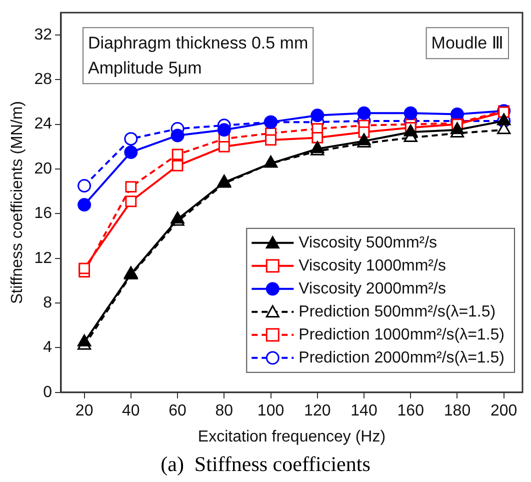 This screenshot has width=531, height=482. Describe the element at coordinates (372, 265) in the screenshot. I see `legend-label: Viscosity 1000mm²/s` at that location.